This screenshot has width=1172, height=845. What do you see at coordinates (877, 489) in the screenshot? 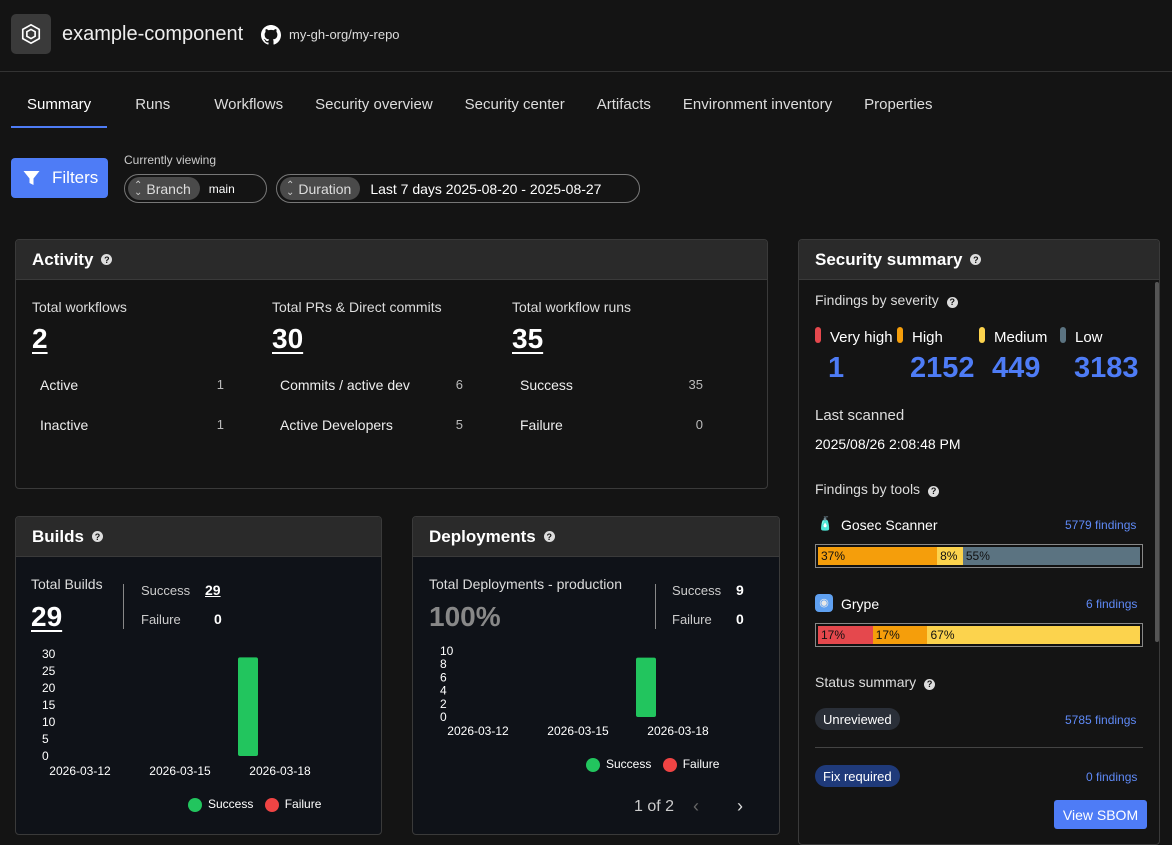
I see `findings-by-tools-label: Findings by tools?` at bounding box center [877, 489].